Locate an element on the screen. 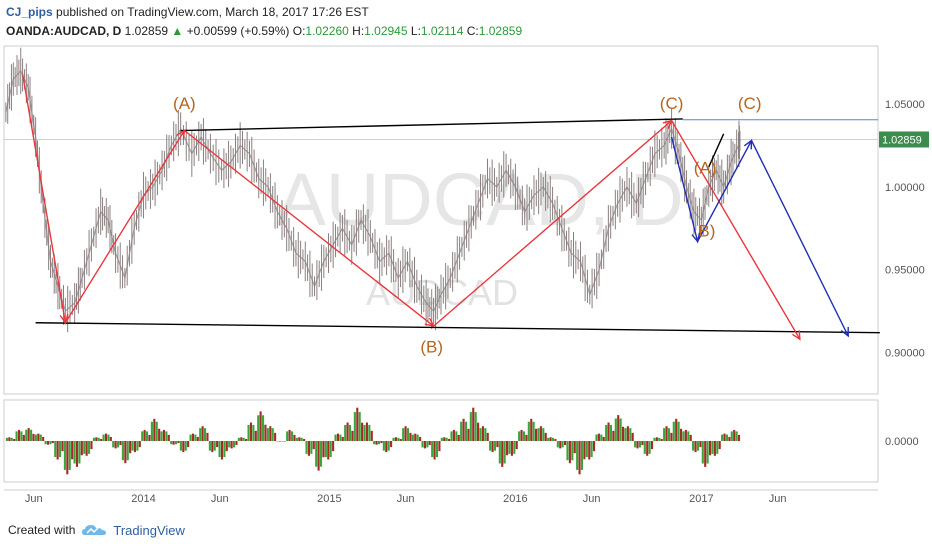  tradingview-brand: TradingView is located at coordinates (149, 530).